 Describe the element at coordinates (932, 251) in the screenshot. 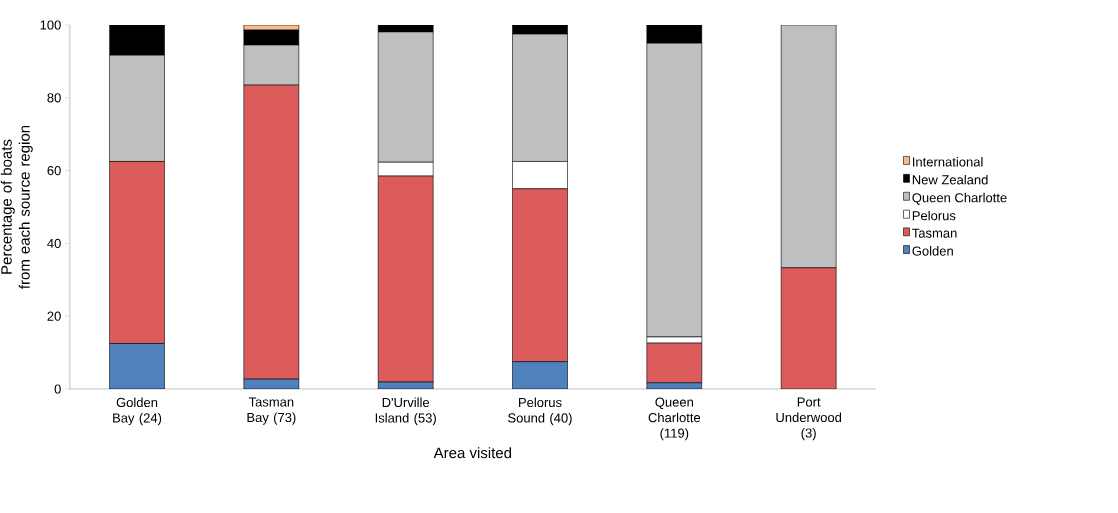

I see `legend-label: Golden` at that location.